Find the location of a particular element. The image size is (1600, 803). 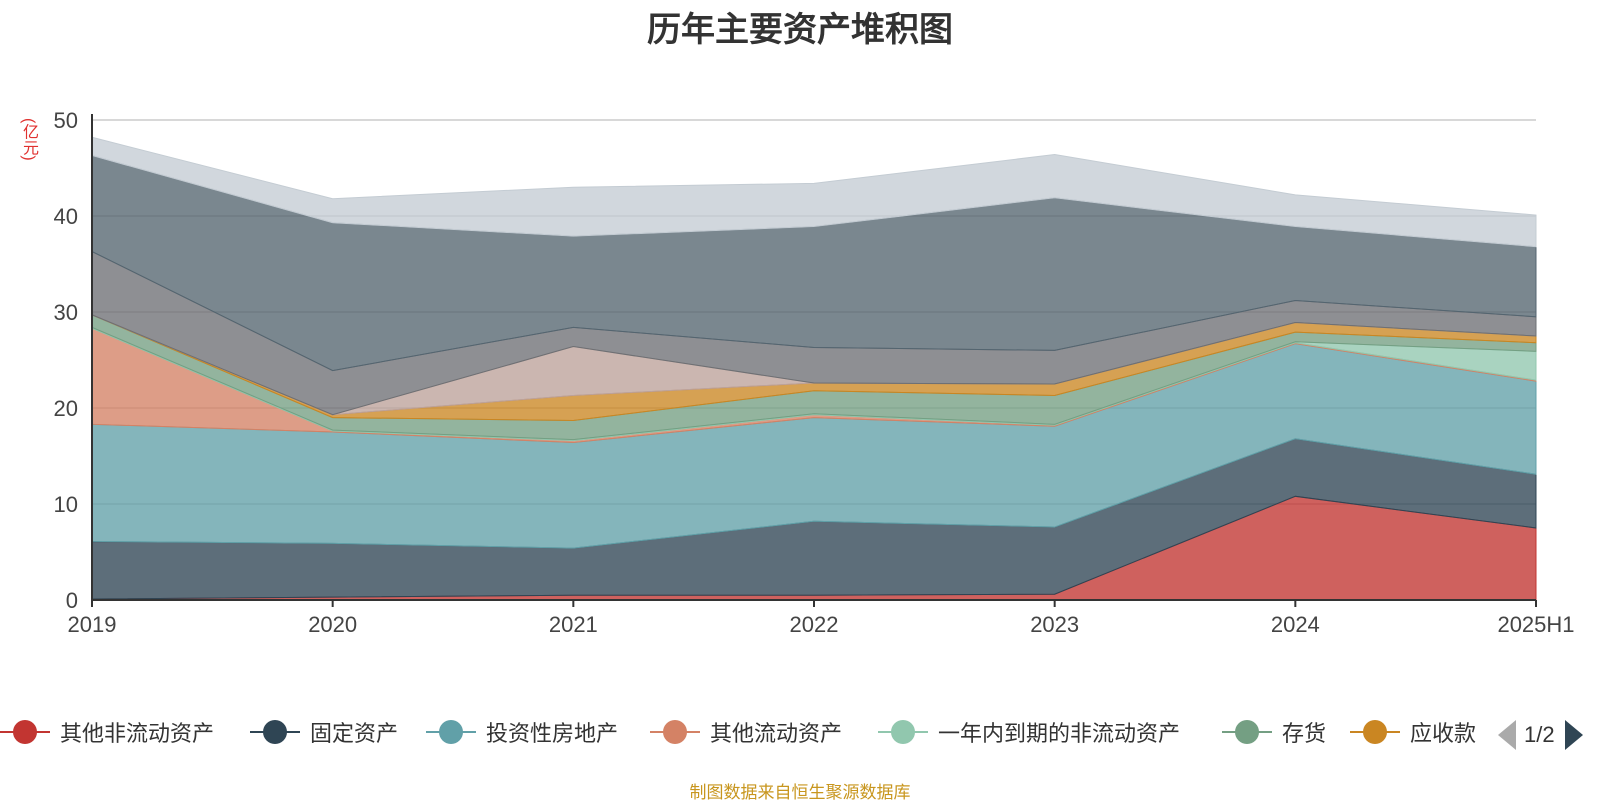

legend-item: 固定资产 is located at coordinates (324, 732).